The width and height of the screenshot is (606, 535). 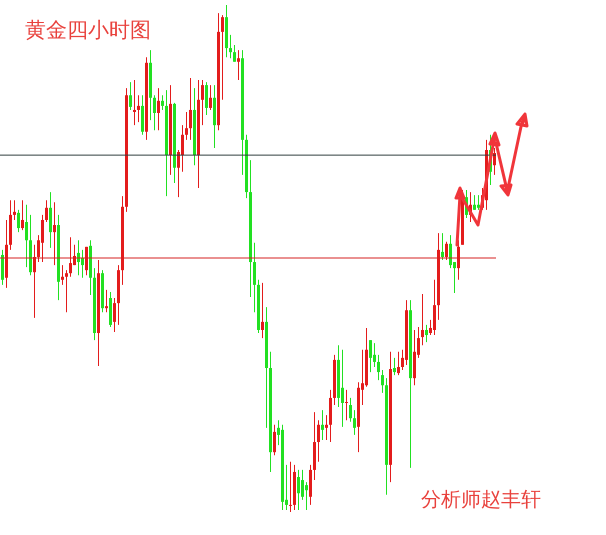 I want to click on annotation: 分析师赵丰轩, so click(x=481, y=500).